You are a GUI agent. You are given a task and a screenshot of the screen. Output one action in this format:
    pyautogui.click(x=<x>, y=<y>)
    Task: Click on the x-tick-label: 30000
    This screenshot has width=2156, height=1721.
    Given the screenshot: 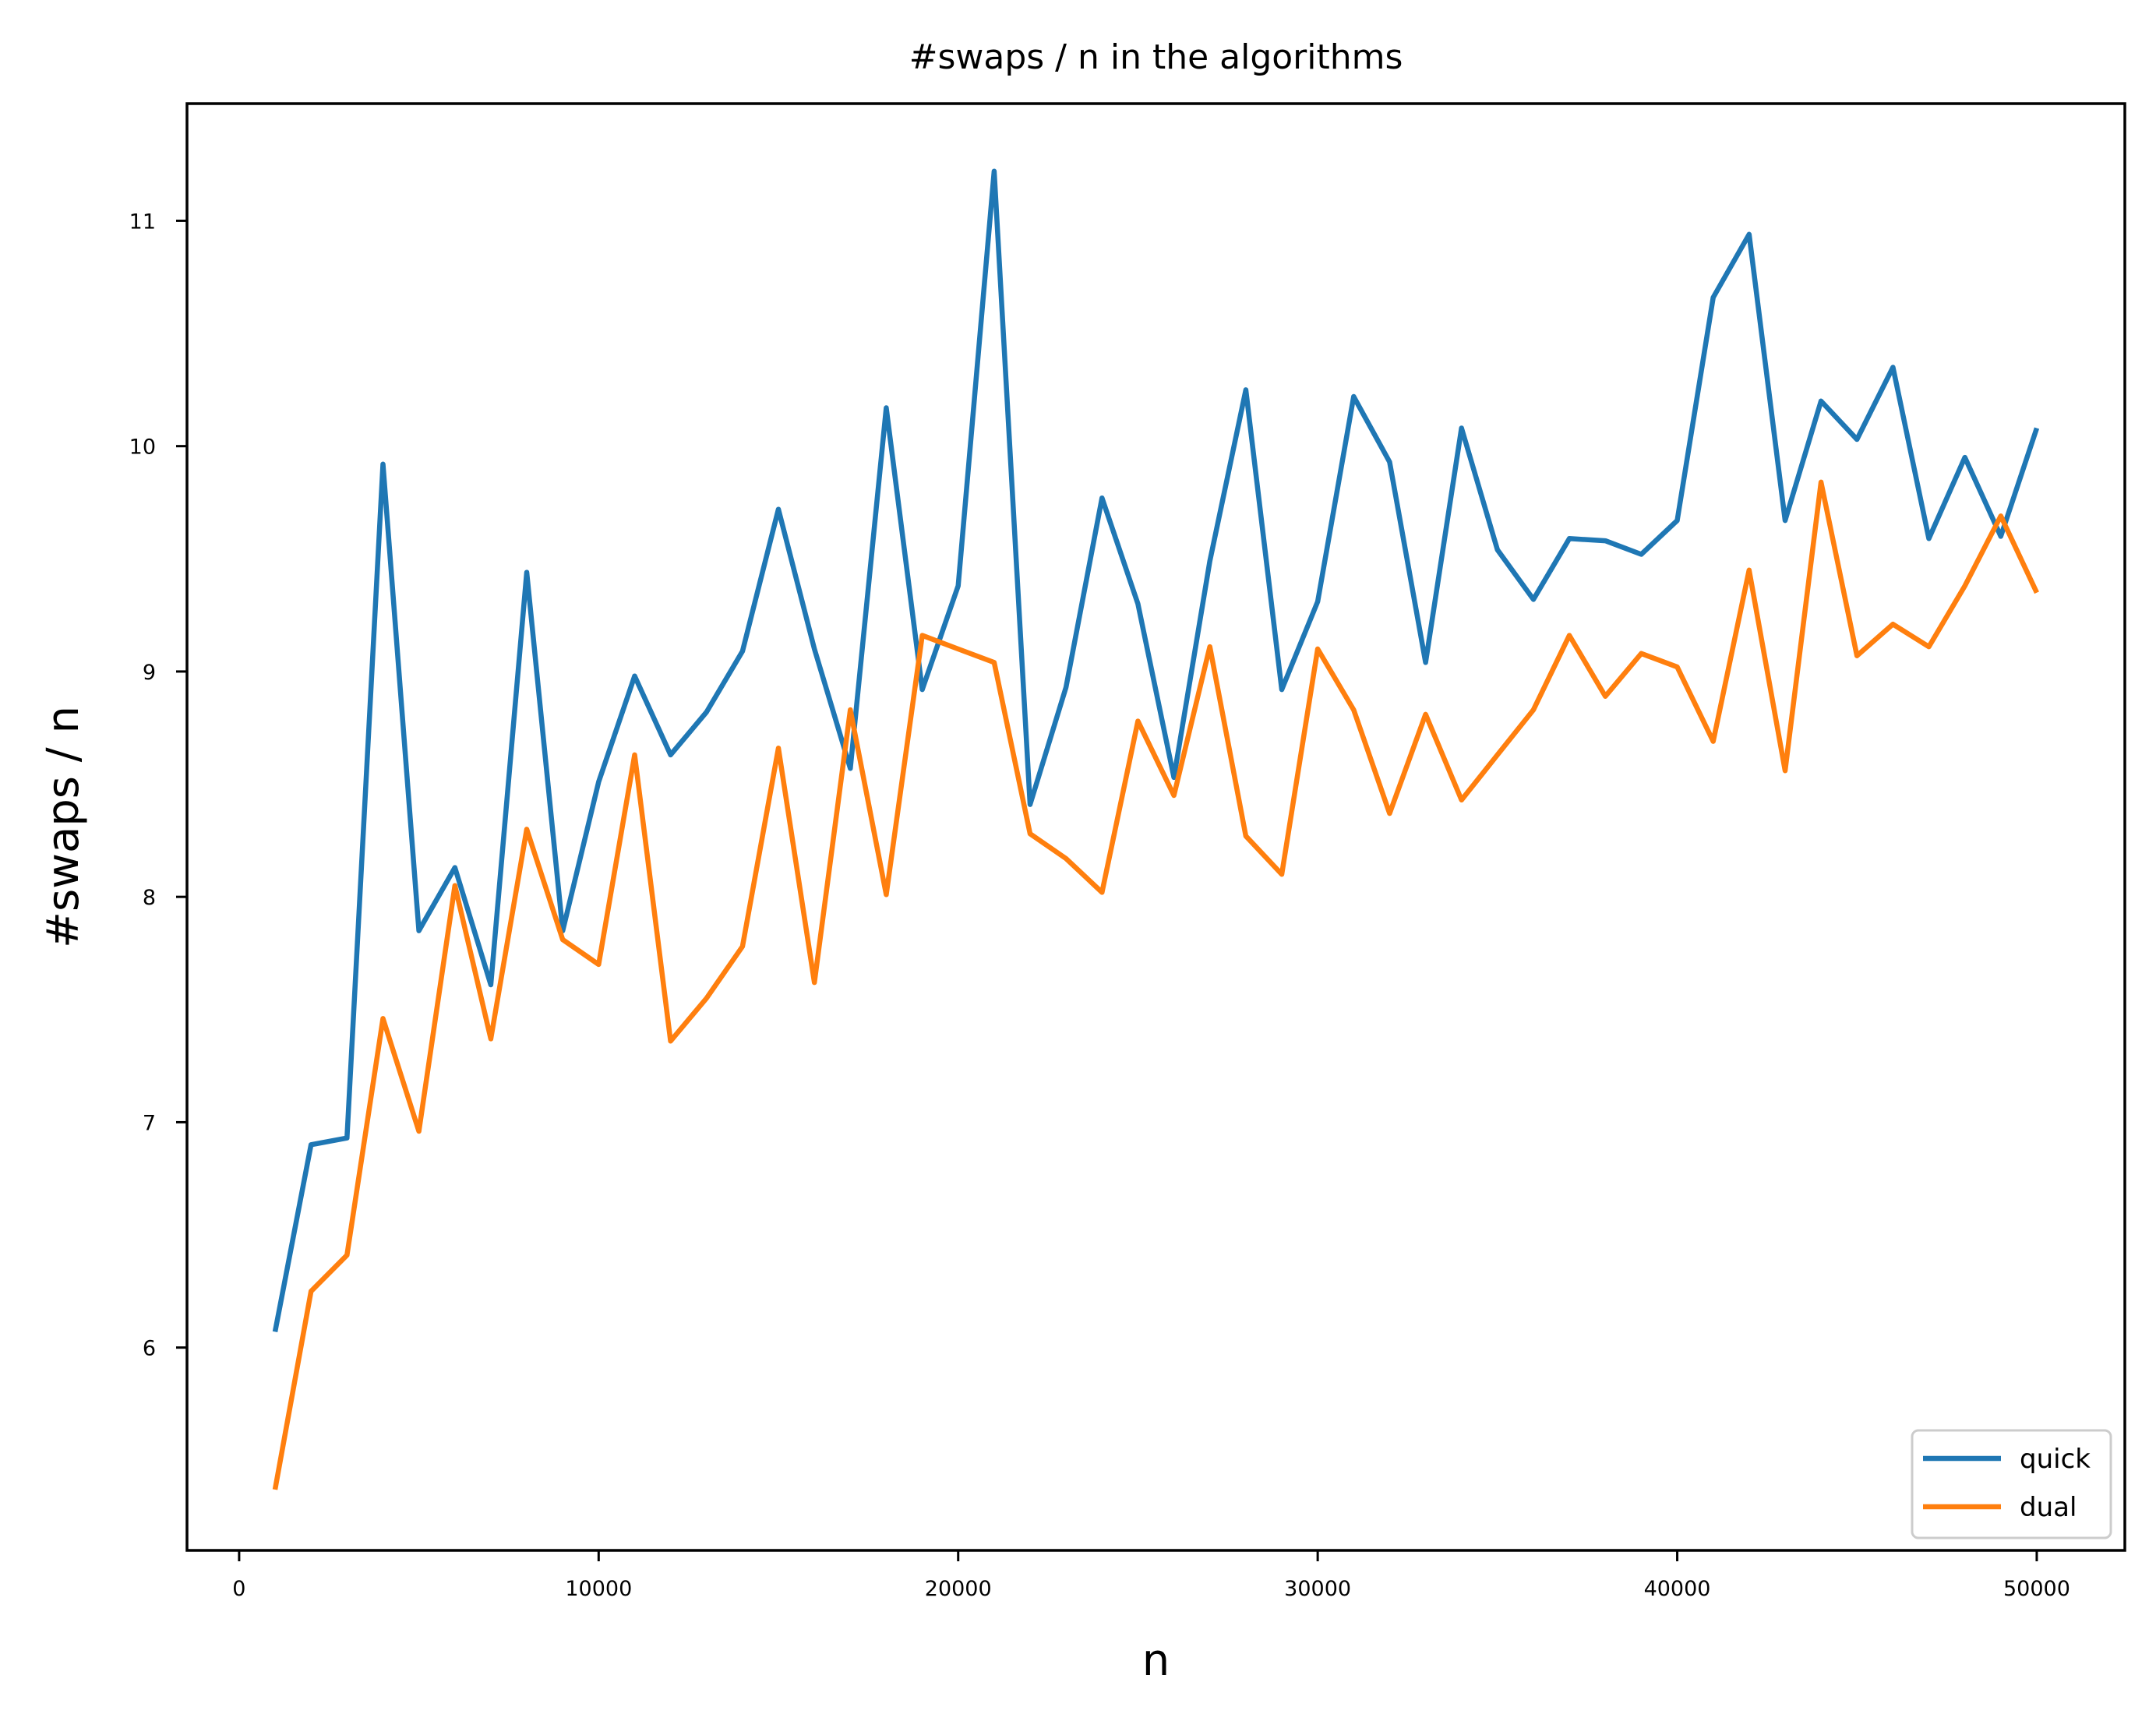 What is the action you would take?
    pyautogui.click(x=1317, y=1589)
    